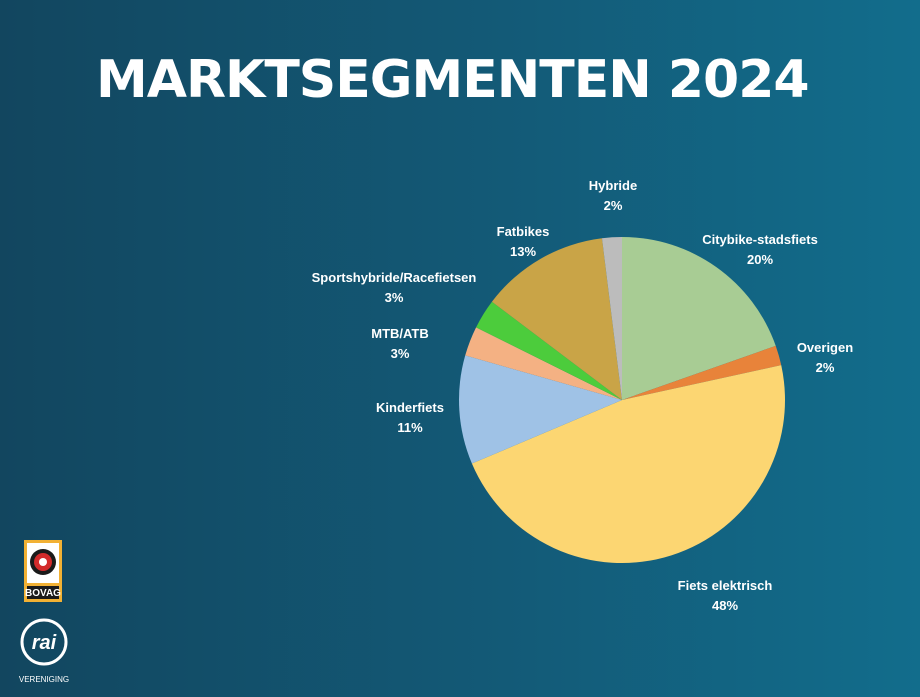 The image size is (920, 697). I want to click on rai-logo: rai VERENIGING, so click(44, 651).